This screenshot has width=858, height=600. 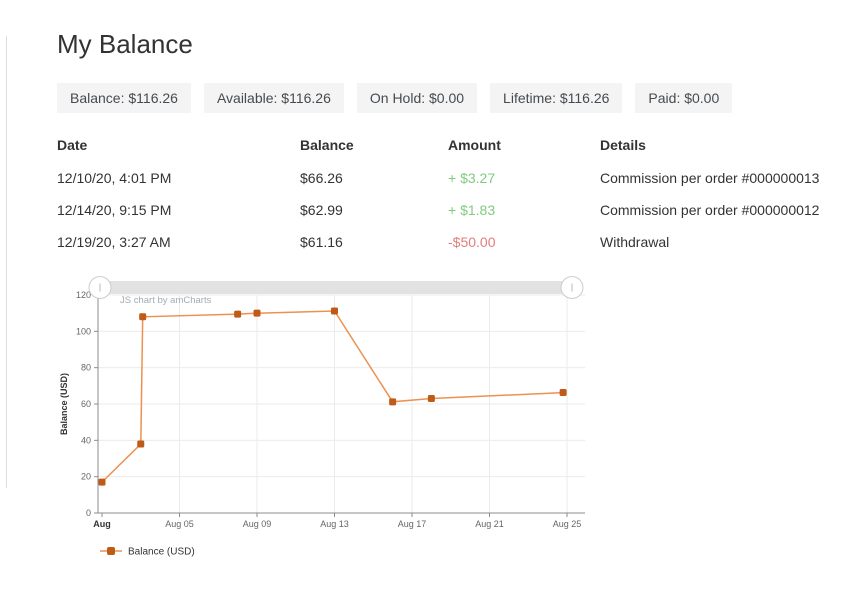 I want to click on y-axis-tick-label: 60, so click(x=86, y=404).